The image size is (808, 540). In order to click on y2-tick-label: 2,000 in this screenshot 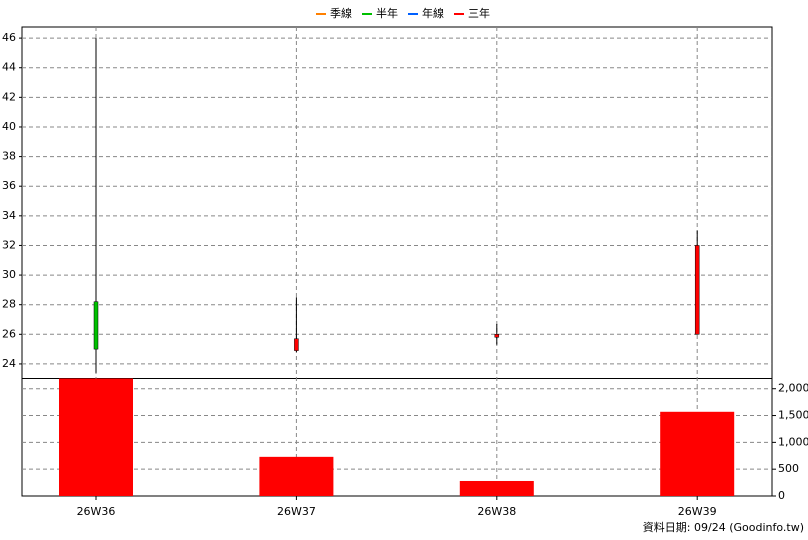, I will do `click(793, 388)`.